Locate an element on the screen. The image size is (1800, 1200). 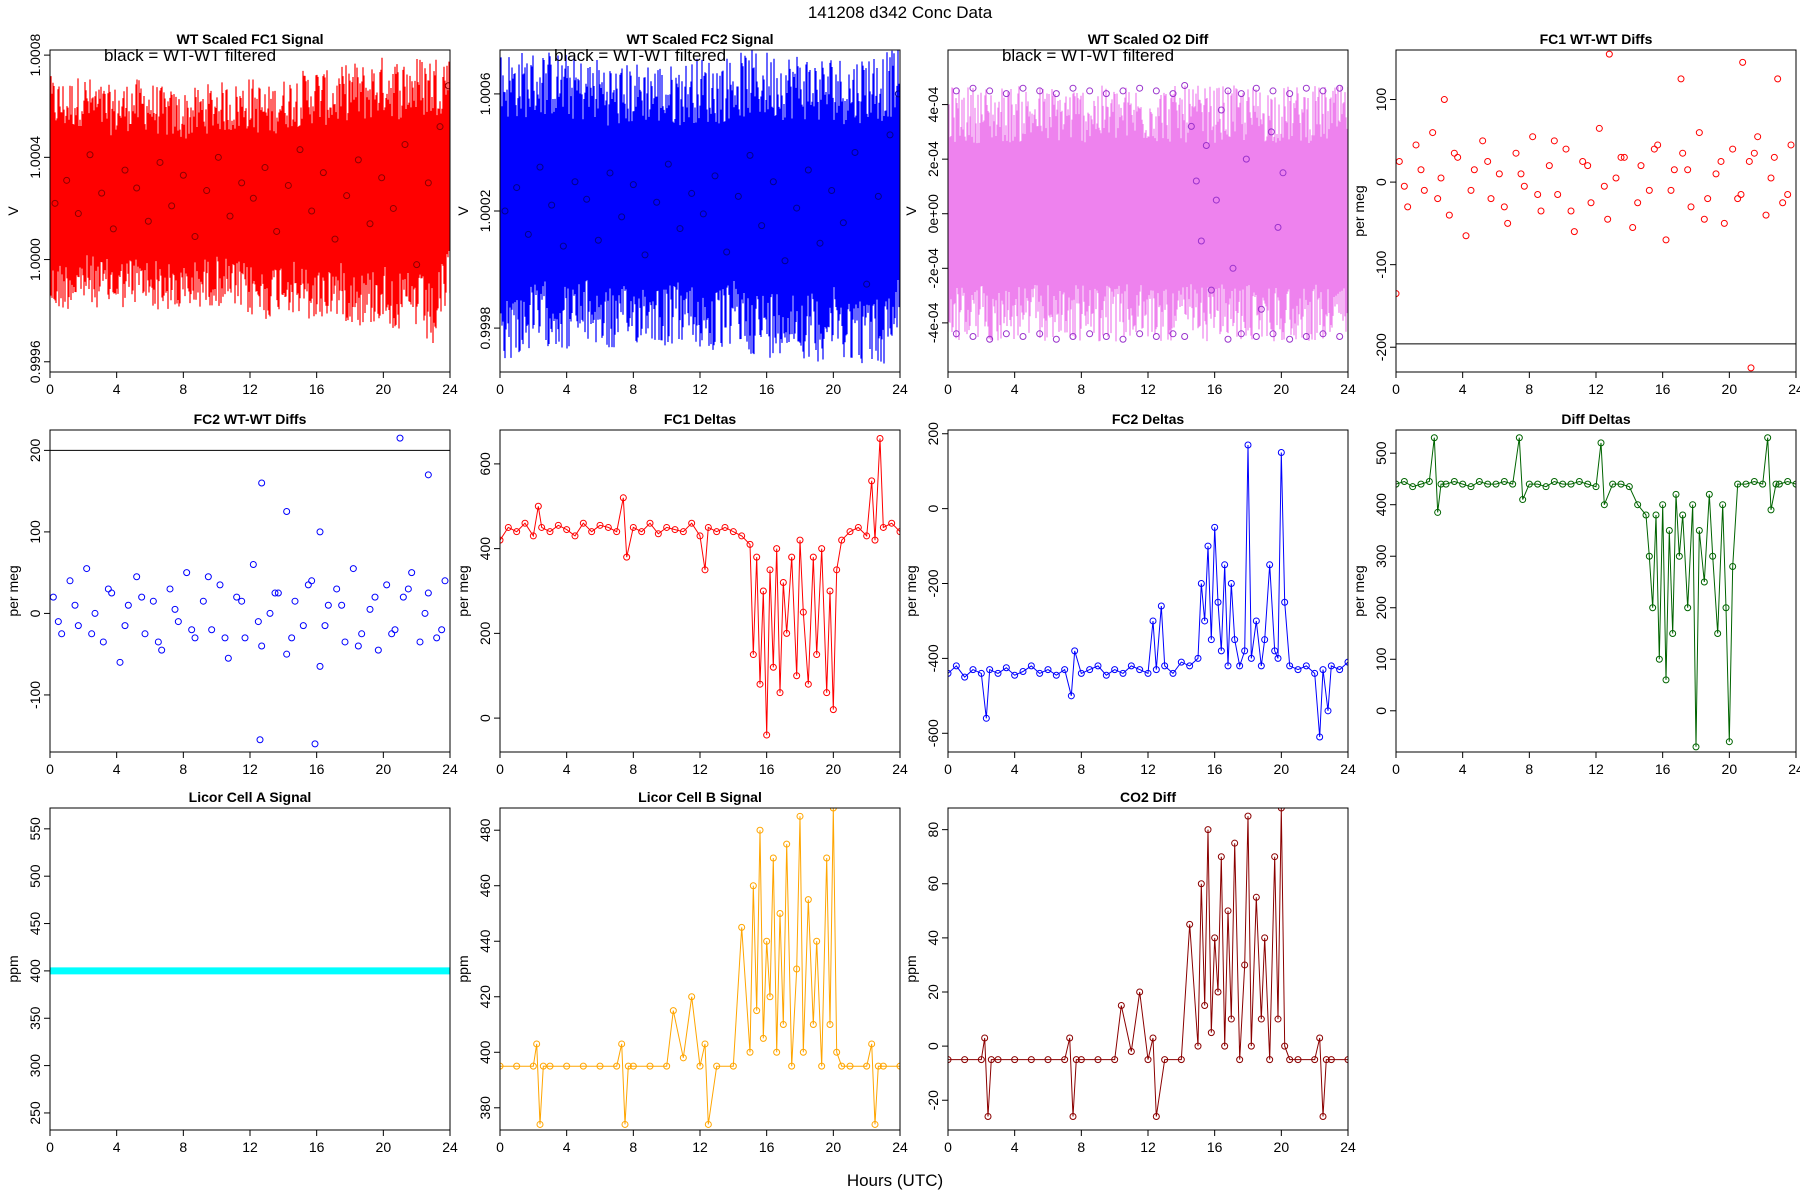
y-tick-label: 0.9996 is located at coordinates (35, 361).